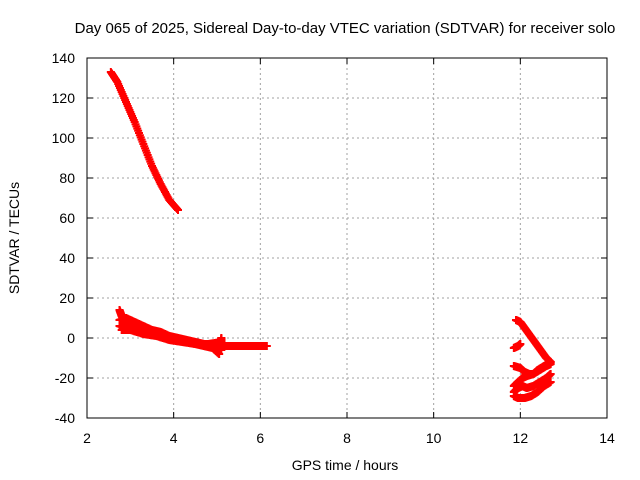  What do you see at coordinates (64, 98) in the screenshot?
I see `y-tick-label: 120` at bounding box center [64, 98].